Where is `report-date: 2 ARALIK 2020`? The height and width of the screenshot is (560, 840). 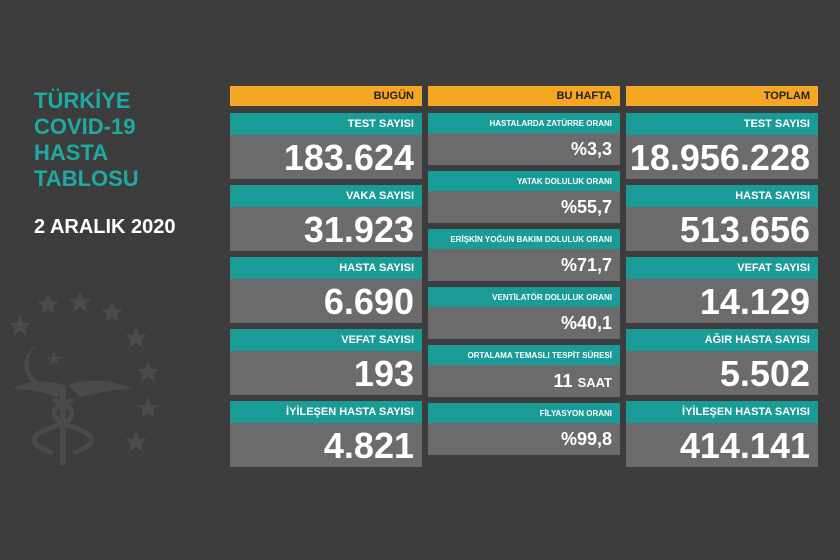
report-date: 2 ARALIK 2020 is located at coordinates (105, 227).